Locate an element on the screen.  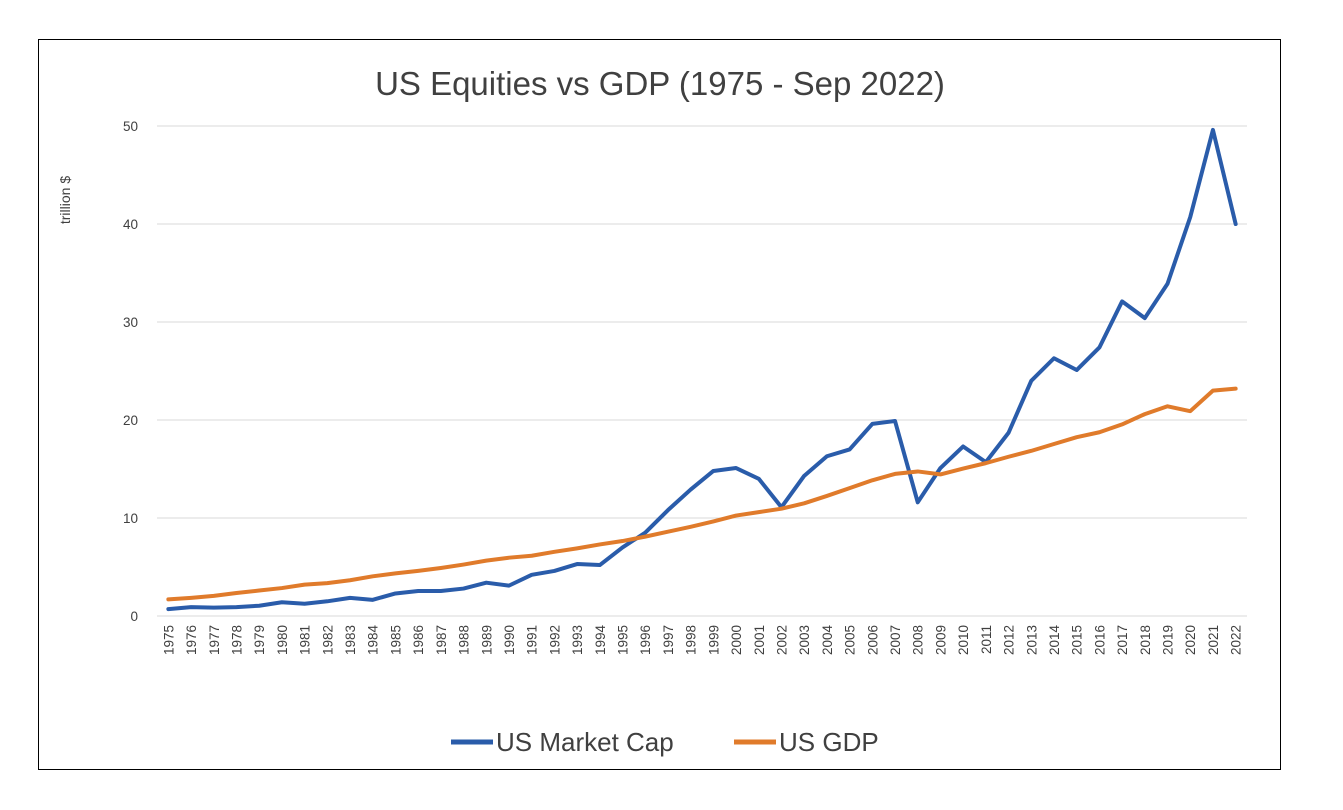
x-tick-label: 2010 is located at coordinates (963, 640).